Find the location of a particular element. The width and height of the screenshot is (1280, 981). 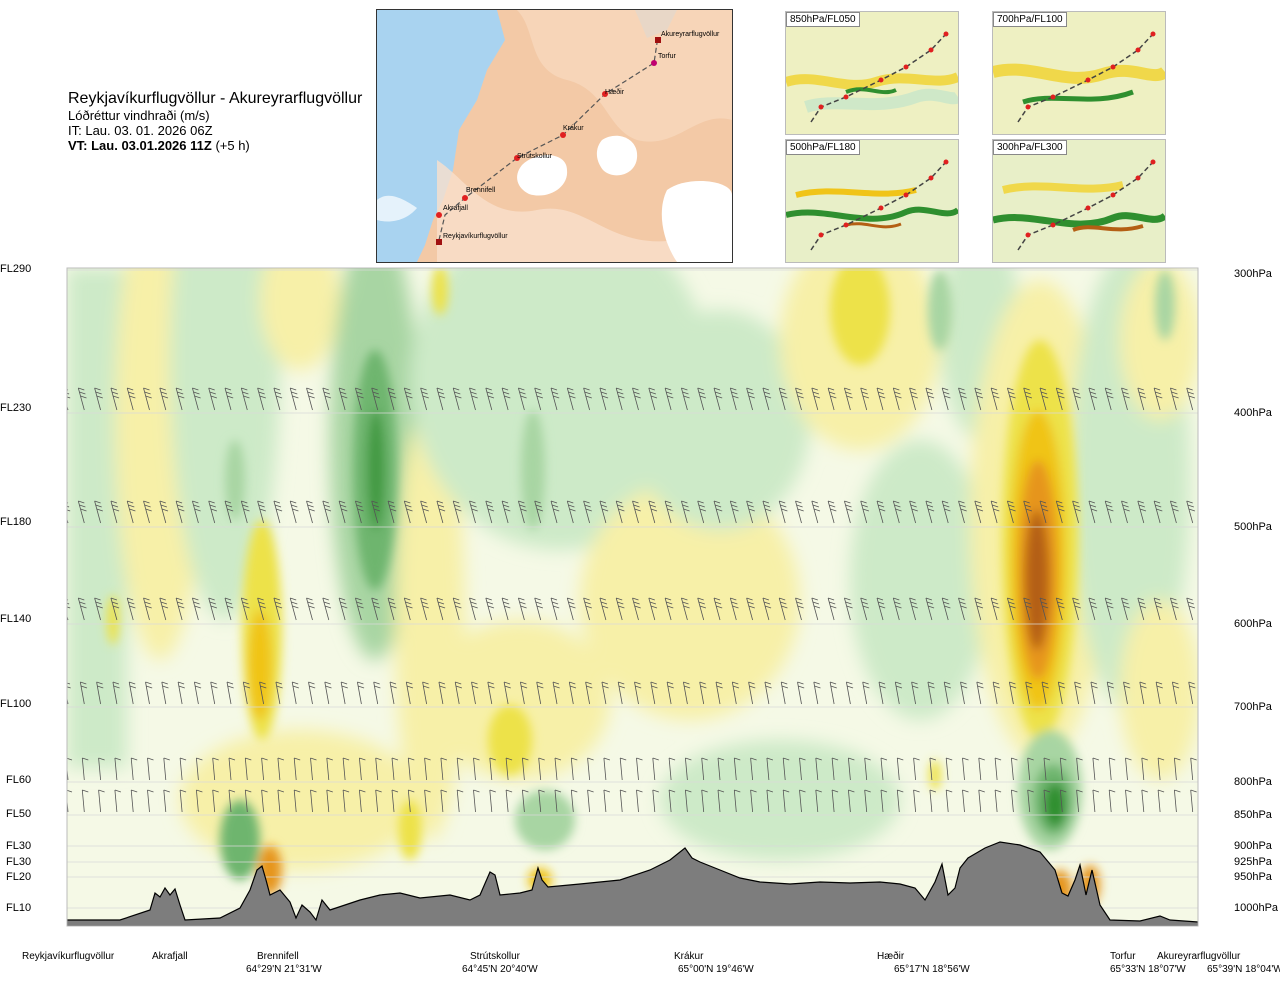

waypoint-coord: 65°39'N 18°04'W is located at coordinates (1243, 969).